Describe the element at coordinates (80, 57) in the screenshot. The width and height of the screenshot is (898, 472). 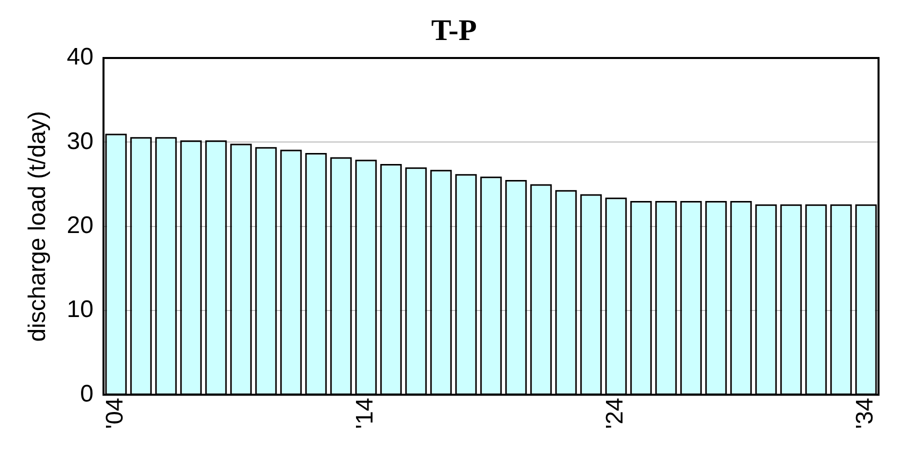
I see `y-tick-label: 40` at that location.